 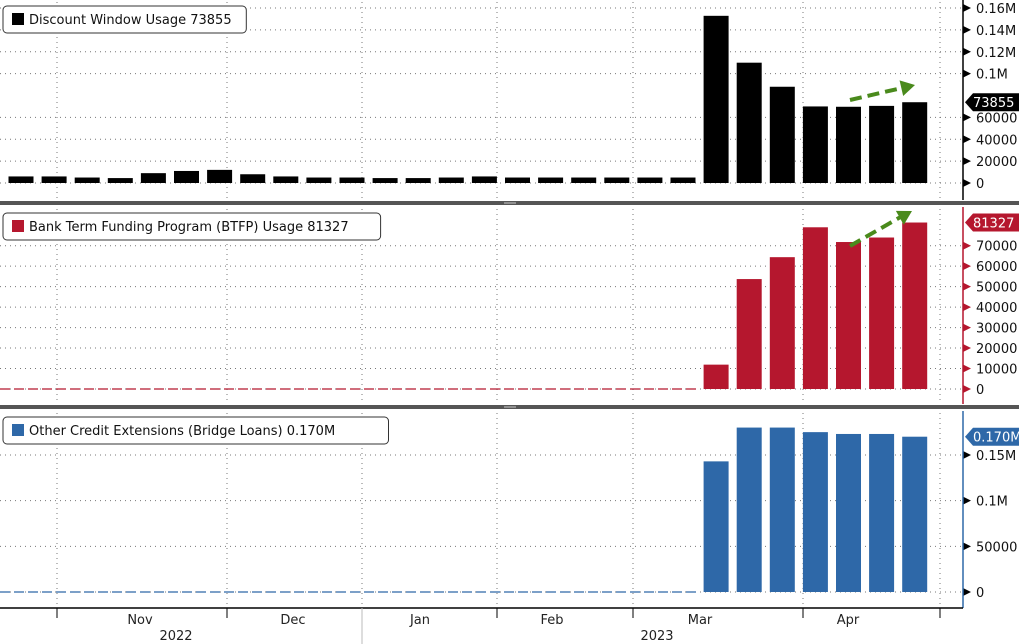 I want to click on y-tick-label: 30000, so click(x=996, y=329).